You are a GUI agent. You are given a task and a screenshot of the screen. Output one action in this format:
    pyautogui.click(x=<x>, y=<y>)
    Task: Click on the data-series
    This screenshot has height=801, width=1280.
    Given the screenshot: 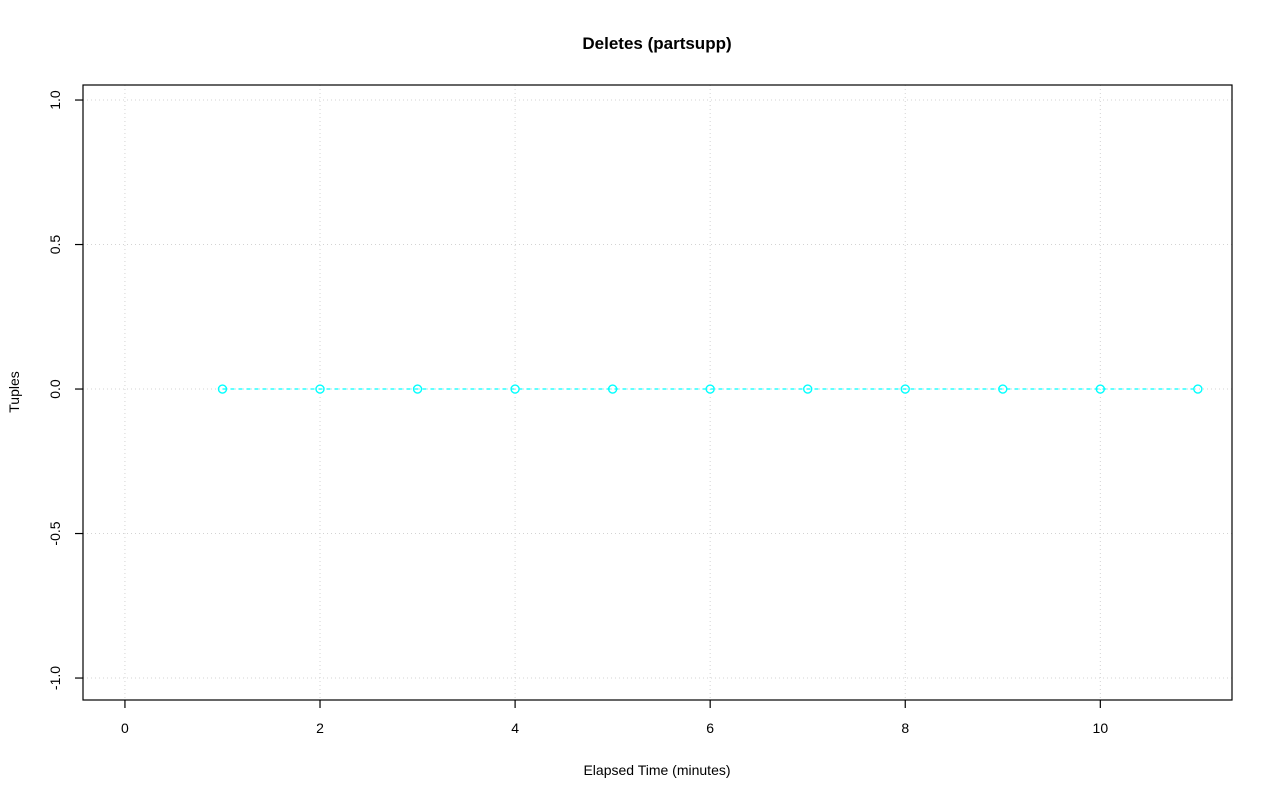 What is the action you would take?
    pyautogui.click(x=710, y=389)
    